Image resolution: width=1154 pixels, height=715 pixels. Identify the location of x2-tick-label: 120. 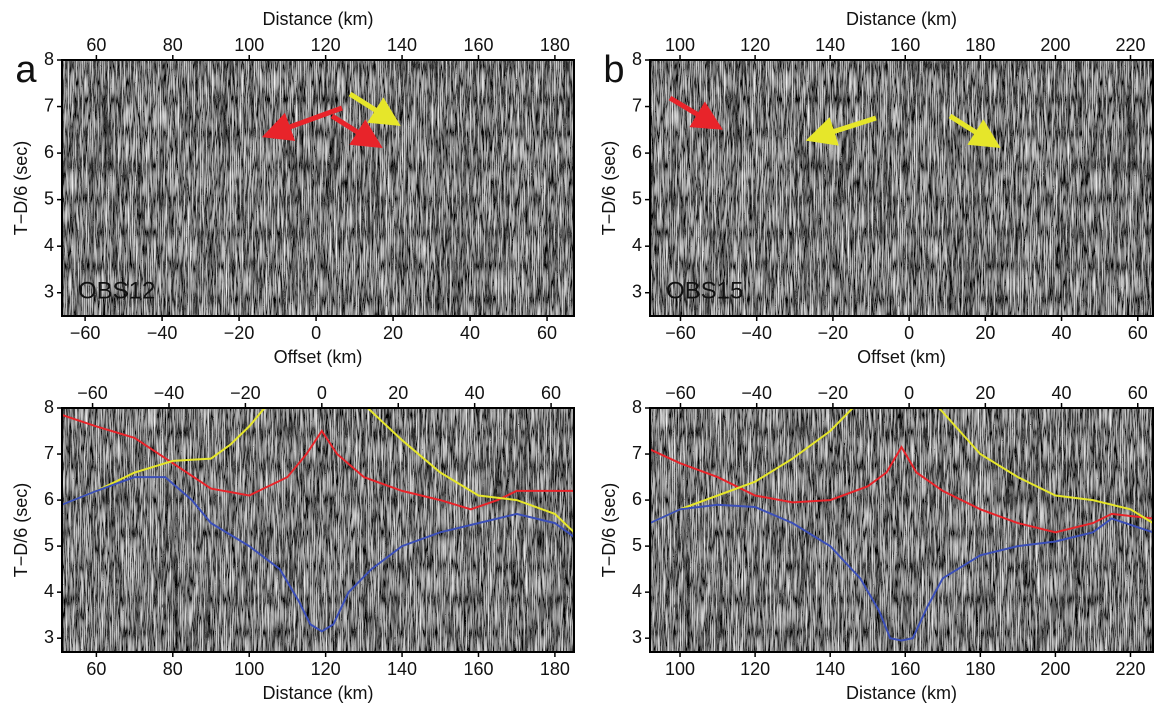
(326, 45).